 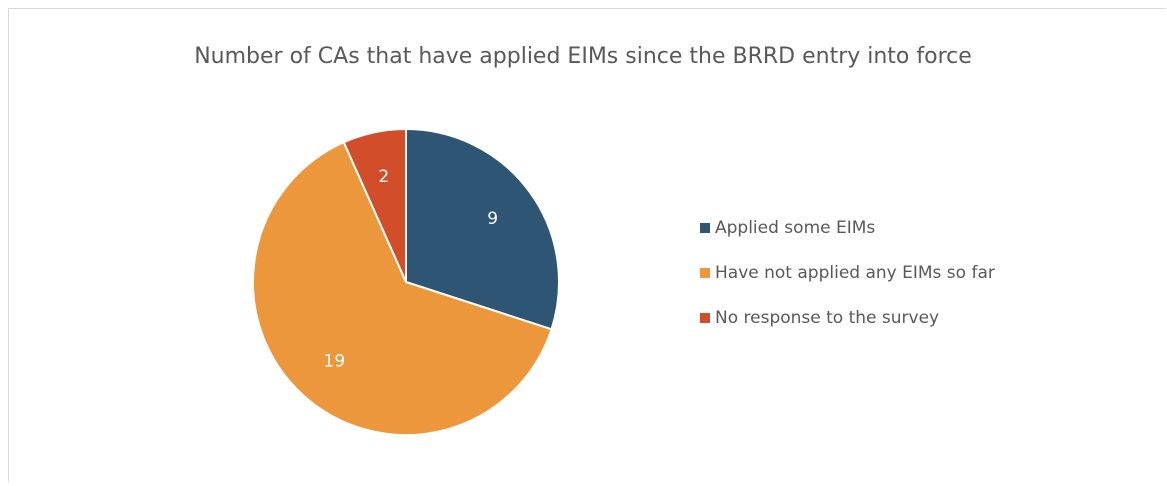 What do you see at coordinates (827, 318) in the screenshot?
I see `legend-label: No response to the survey` at bounding box center [827, 318].